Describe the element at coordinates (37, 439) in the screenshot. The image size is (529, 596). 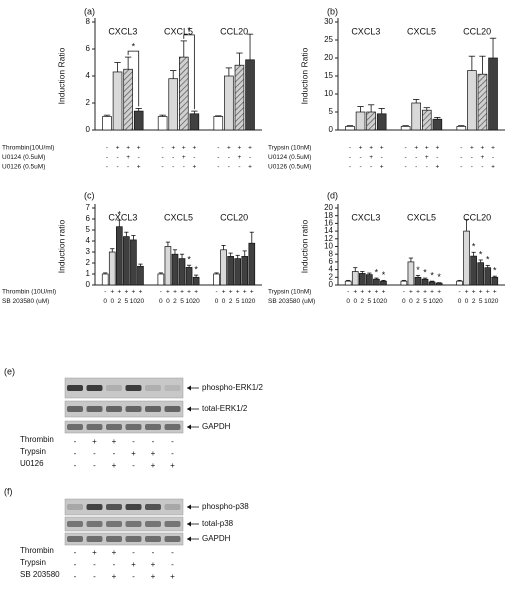
I see `condition-label: Thrombin` at that location.